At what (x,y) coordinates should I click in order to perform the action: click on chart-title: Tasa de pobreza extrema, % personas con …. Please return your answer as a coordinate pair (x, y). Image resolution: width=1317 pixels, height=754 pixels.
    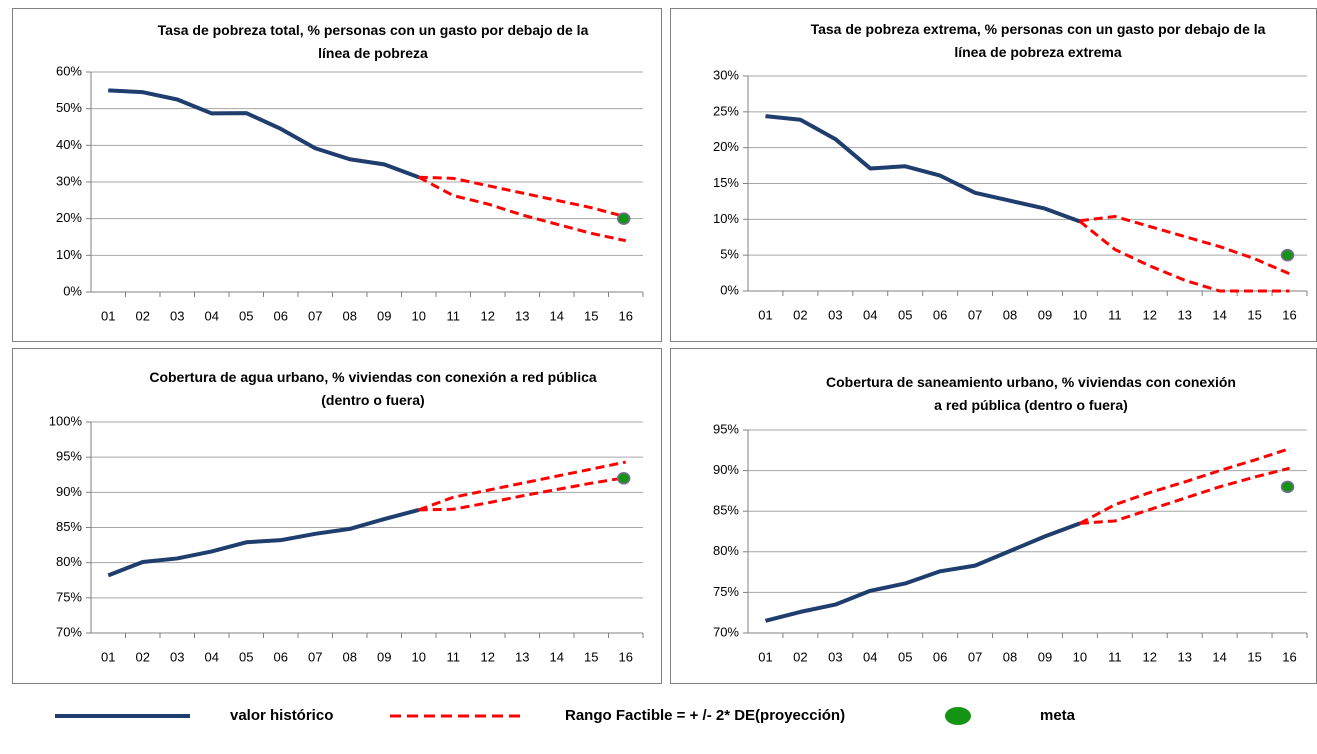
    Looking at the image, I should click on (1038, 40).